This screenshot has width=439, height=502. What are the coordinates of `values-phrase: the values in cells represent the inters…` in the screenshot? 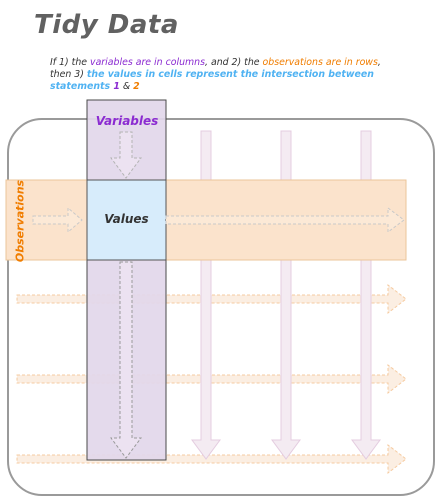 It's located at (212, 80).